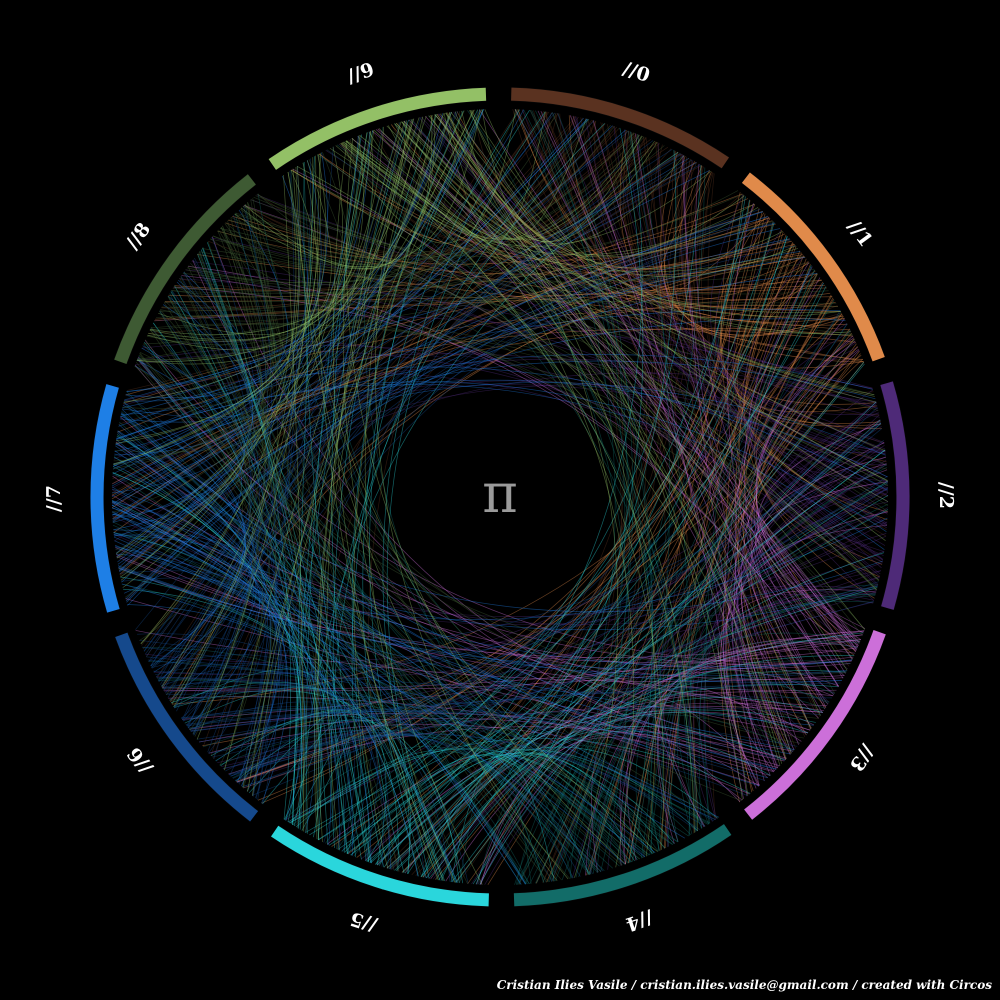  I want to click on center-disc, so click(500, 492).